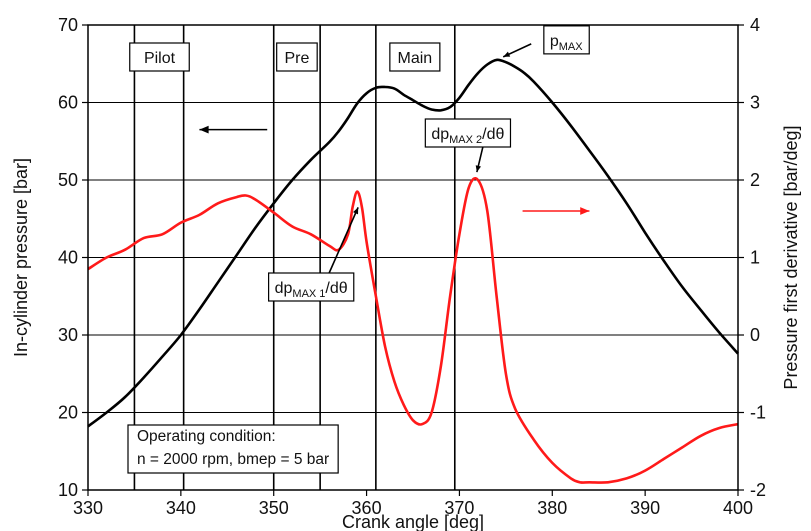 The height and width of the screenshot is (531, 811). I want to click on pmax-label-subscript: MAX, so click(571, 47).